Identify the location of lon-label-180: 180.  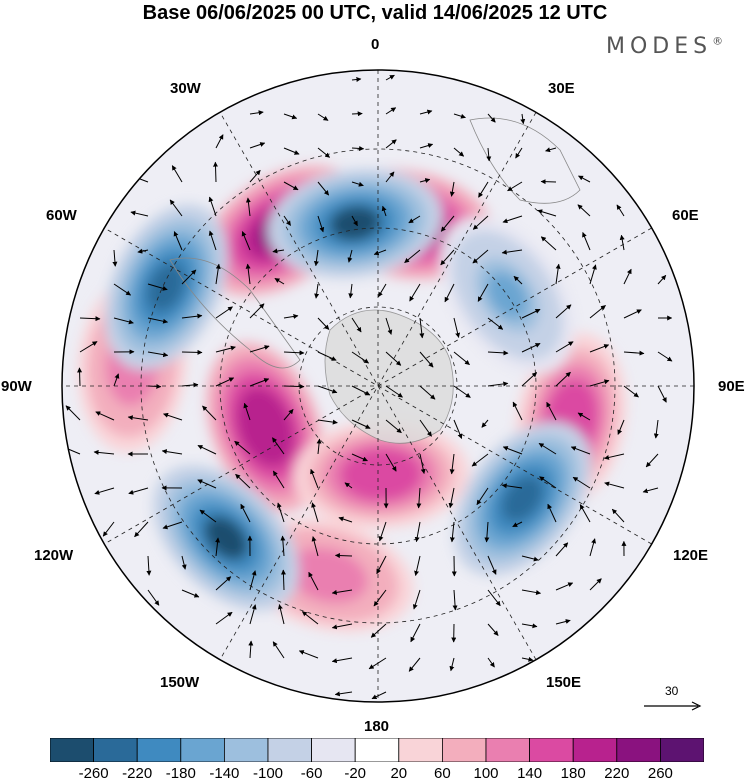
(377, 726).